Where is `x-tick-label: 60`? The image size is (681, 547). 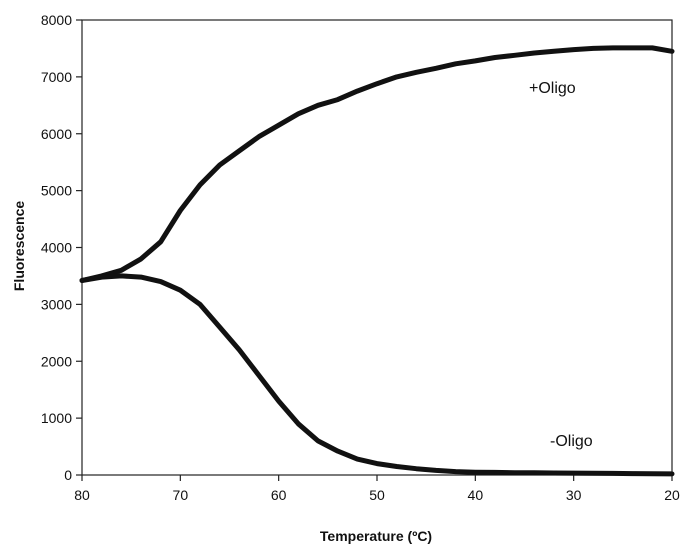 x-tick-label: 60 is located at coordinates (279, 495).